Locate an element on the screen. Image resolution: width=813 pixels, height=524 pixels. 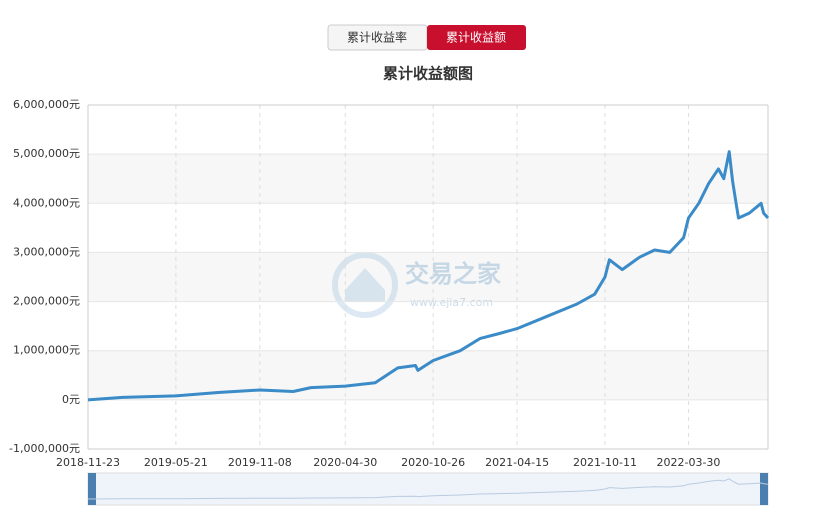
zoom-overview is located at coordinates (428, 489).